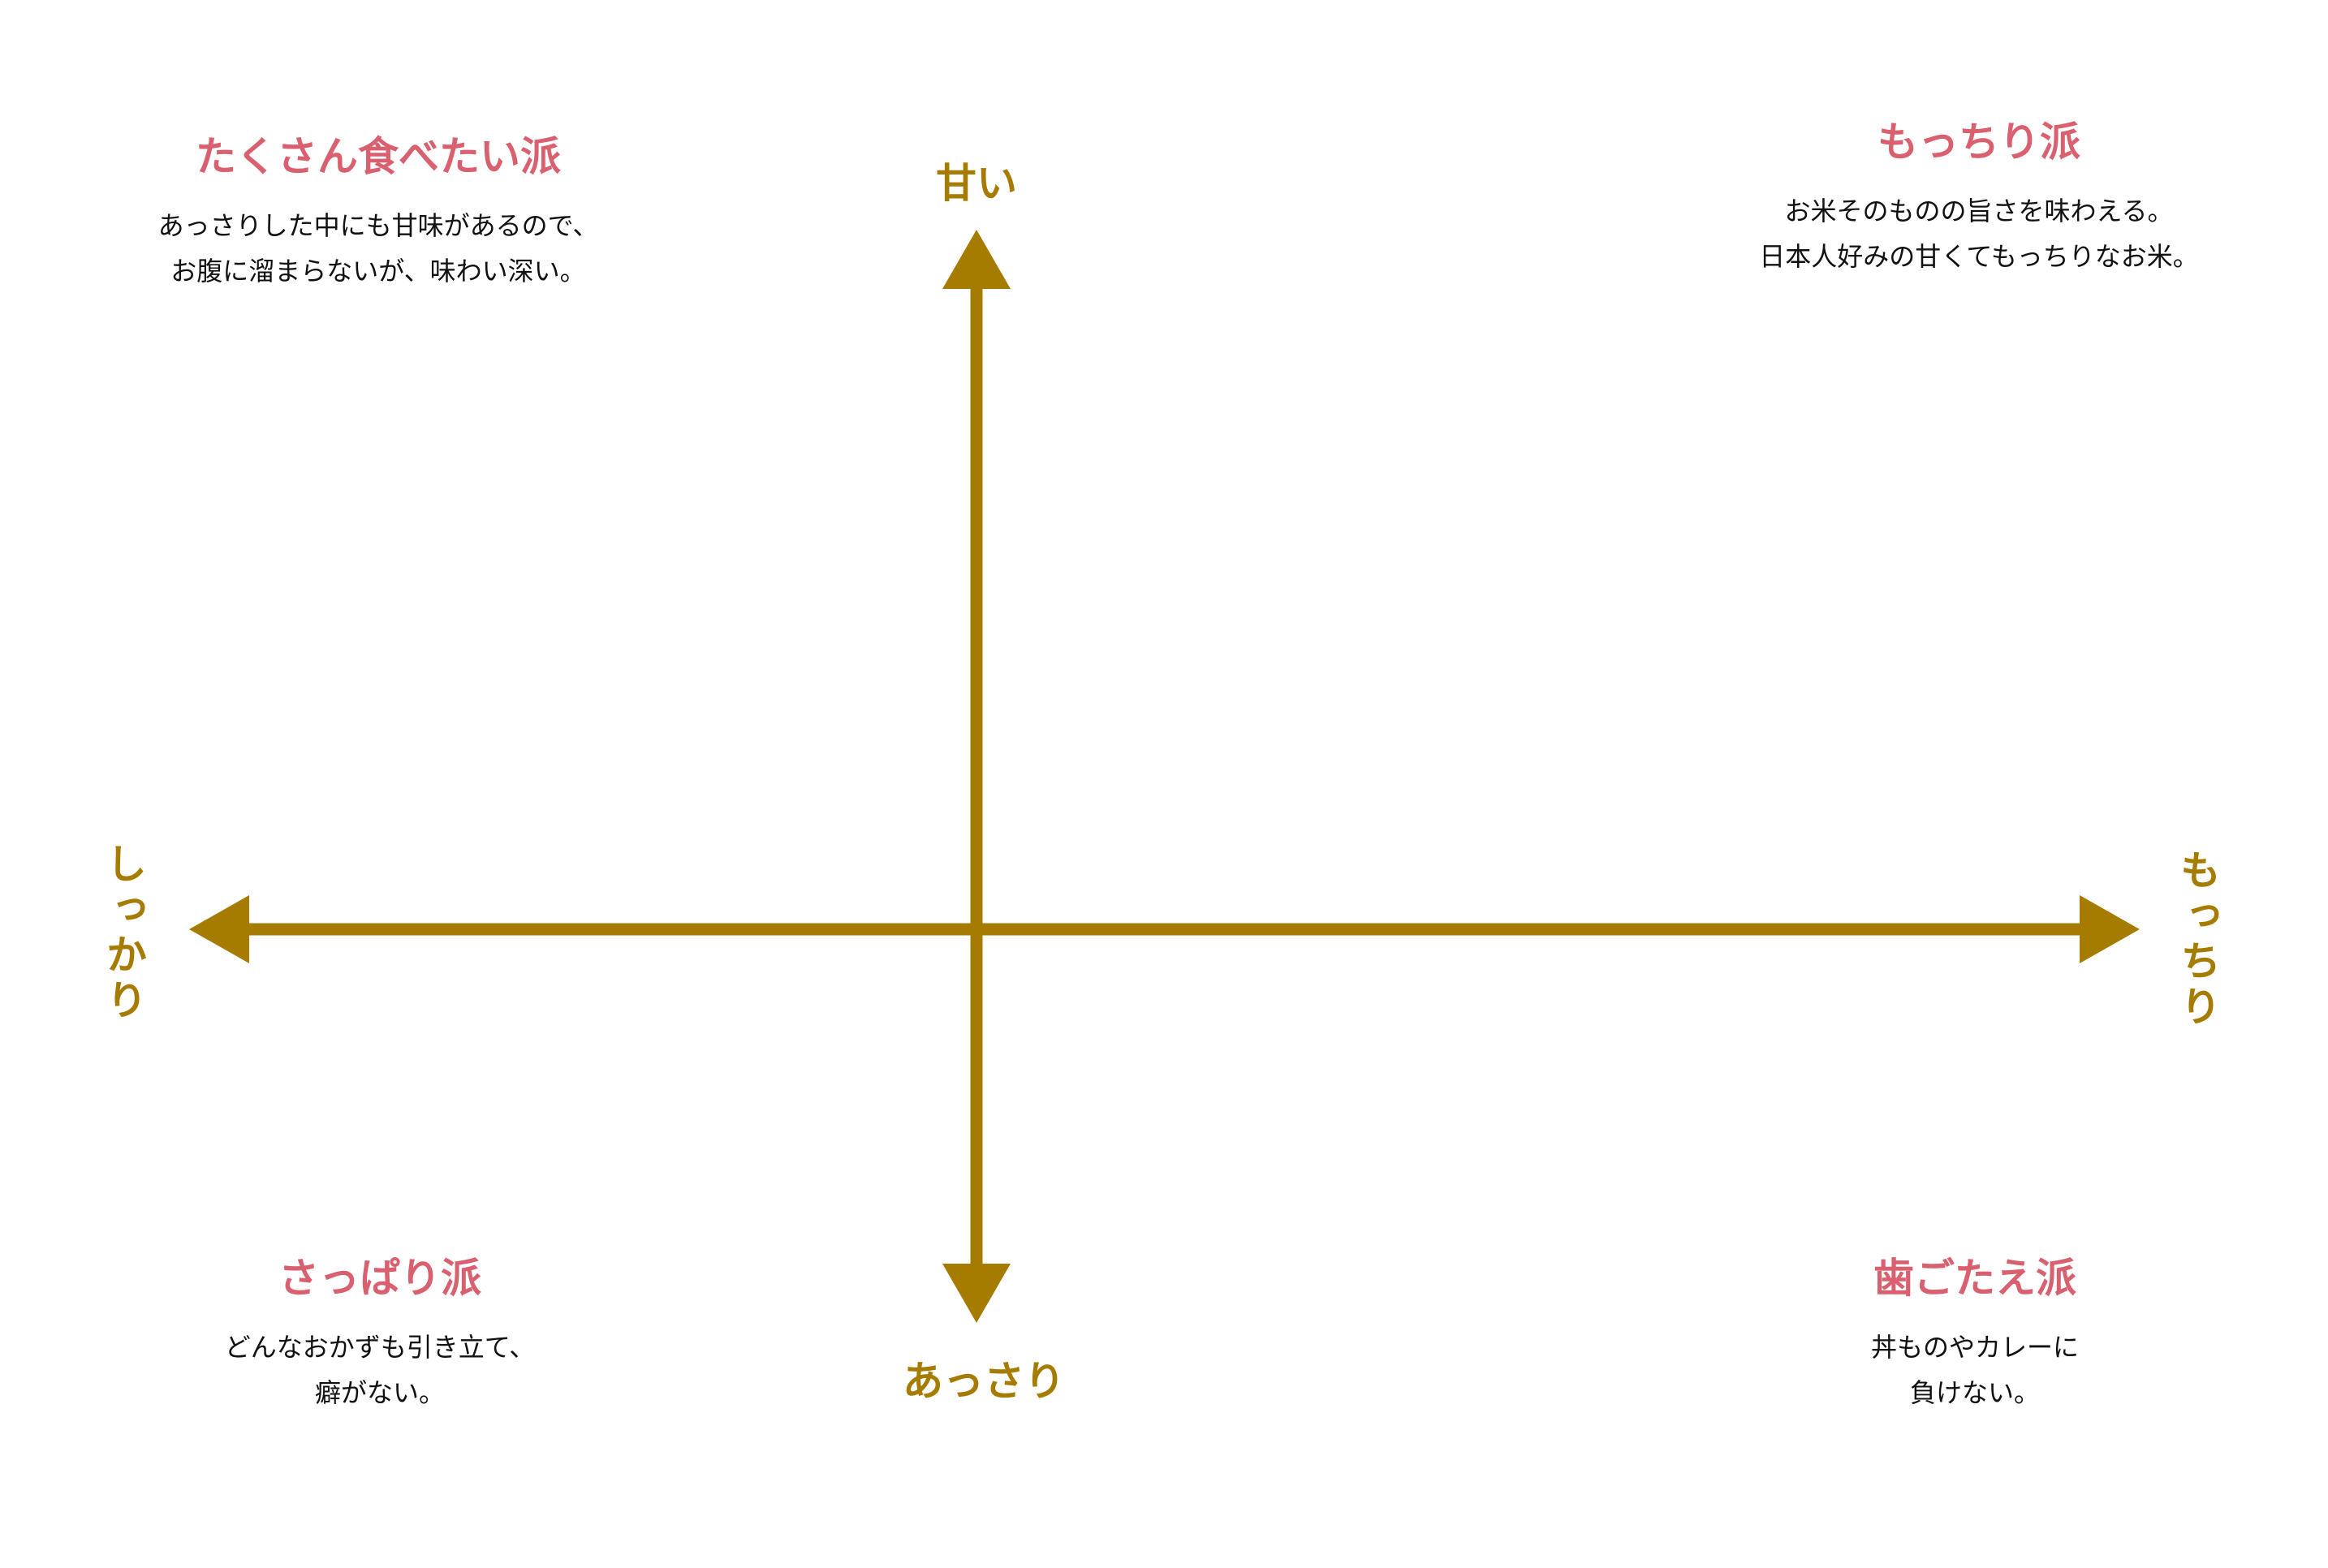 The image size is (2328, 1568). What do you see at coordinates (976, 260) in the screenshot?
I see `arrow-up-icon` at bounding box center [976, 260].